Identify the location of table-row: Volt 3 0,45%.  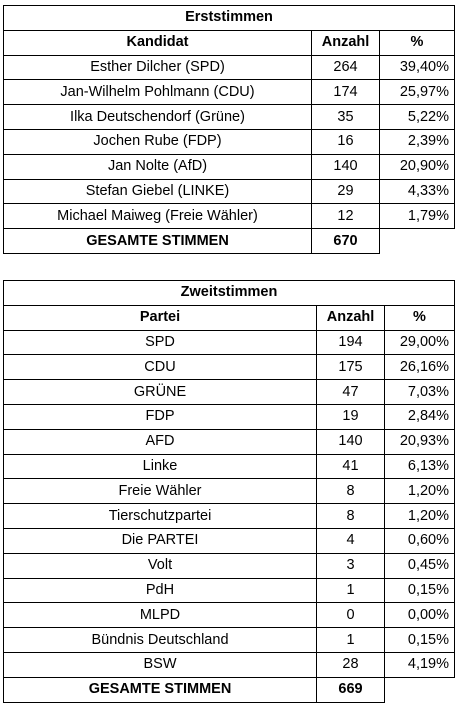
(229, 565).